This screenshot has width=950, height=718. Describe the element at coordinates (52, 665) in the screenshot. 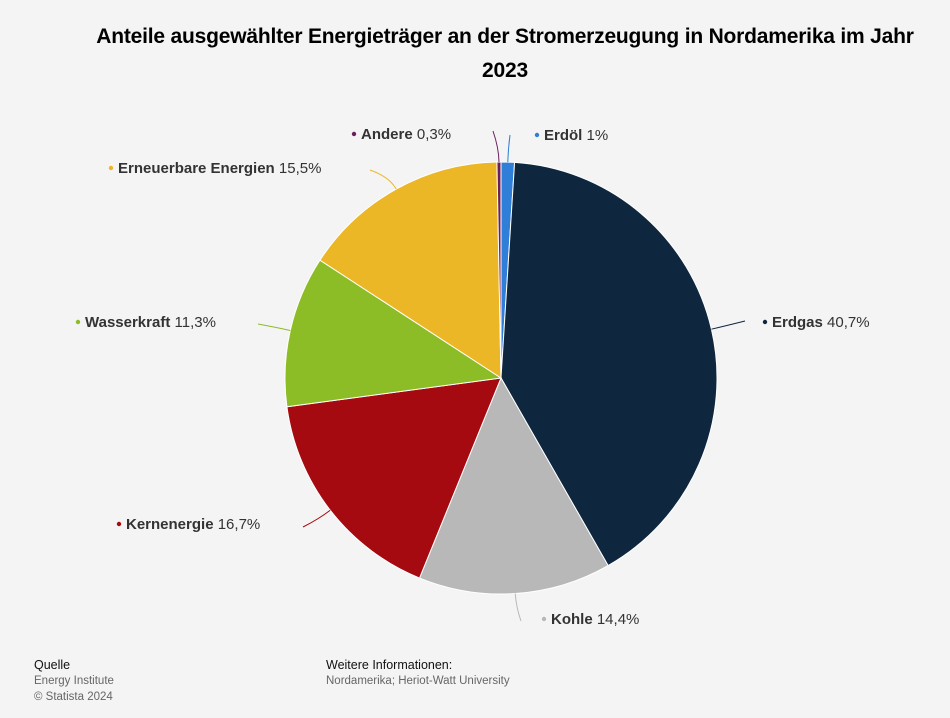

I see `source-heading: Quelle` at that location.